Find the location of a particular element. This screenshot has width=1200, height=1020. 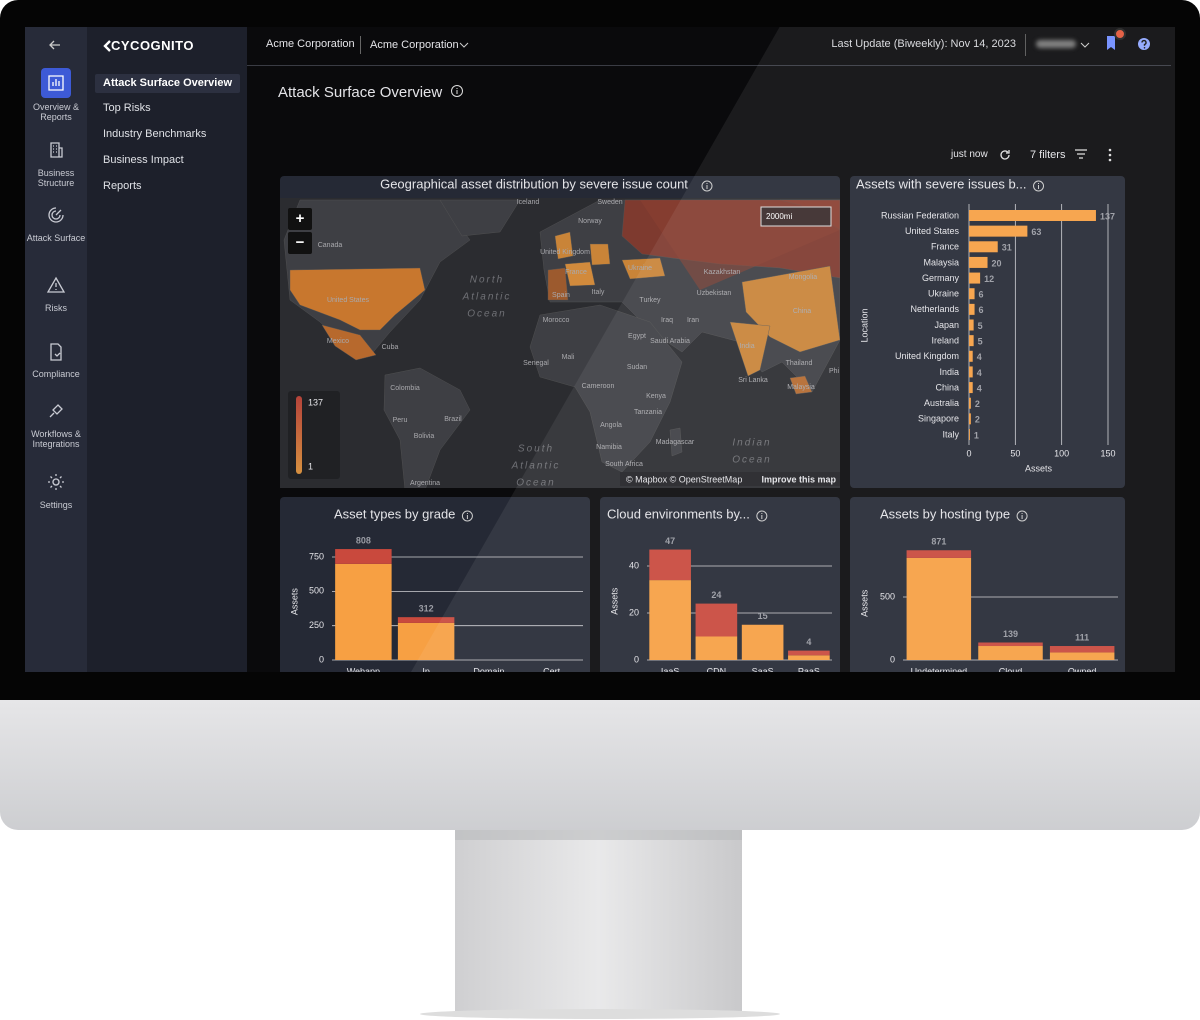

map-label: Colombia is located at coordinates (405, 388).